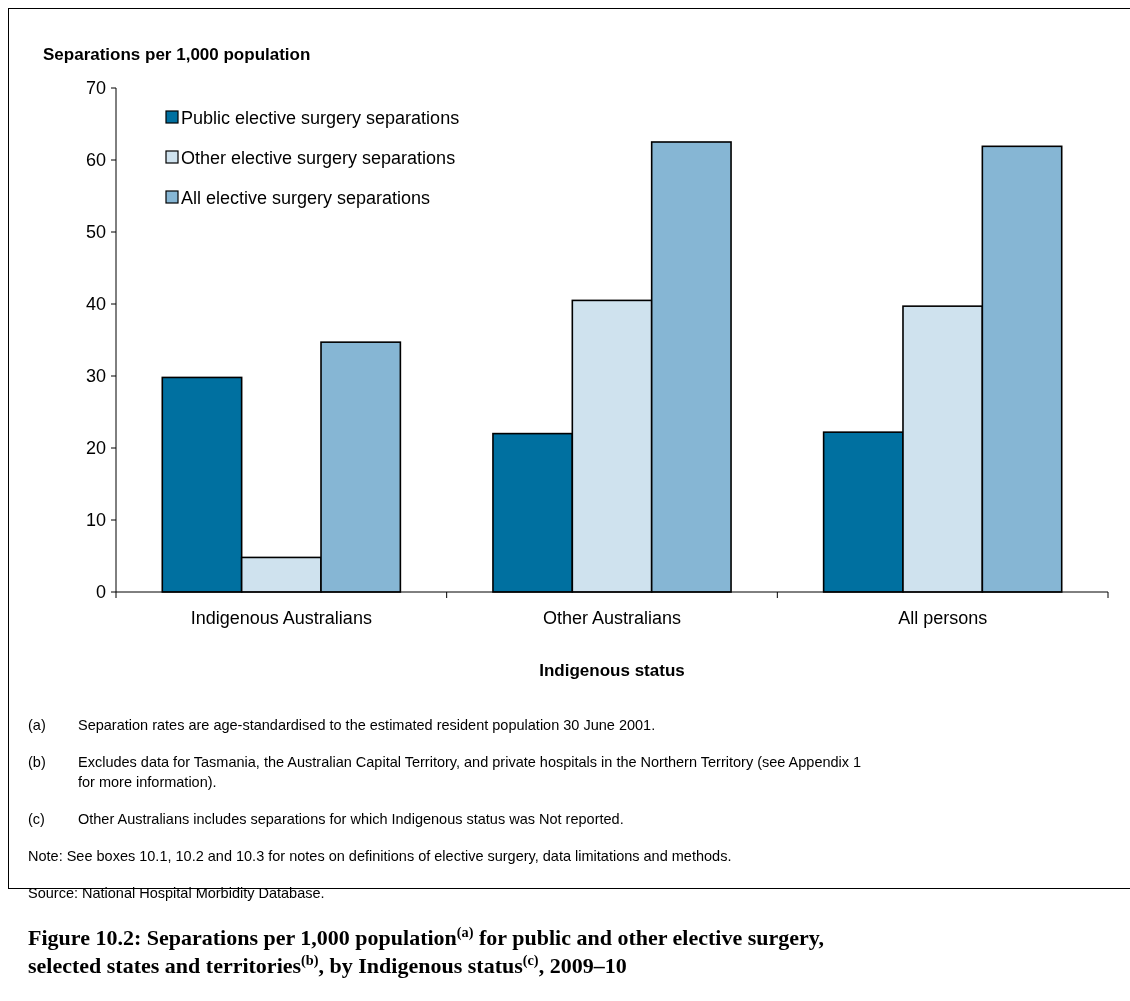  I want to click on x-axis-title: Indigenous status, so click(612, 670).